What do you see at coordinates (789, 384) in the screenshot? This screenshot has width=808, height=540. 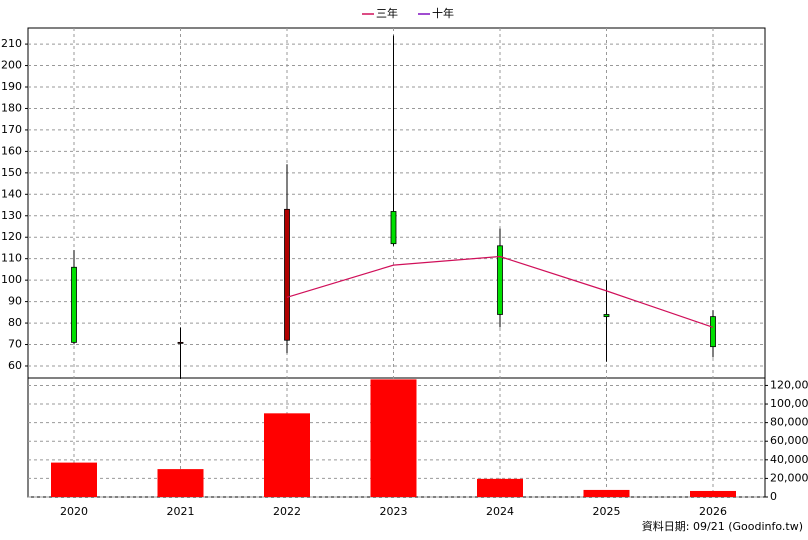 I see `y2-tick-label: 120,000` at bounding box center [789, 384].